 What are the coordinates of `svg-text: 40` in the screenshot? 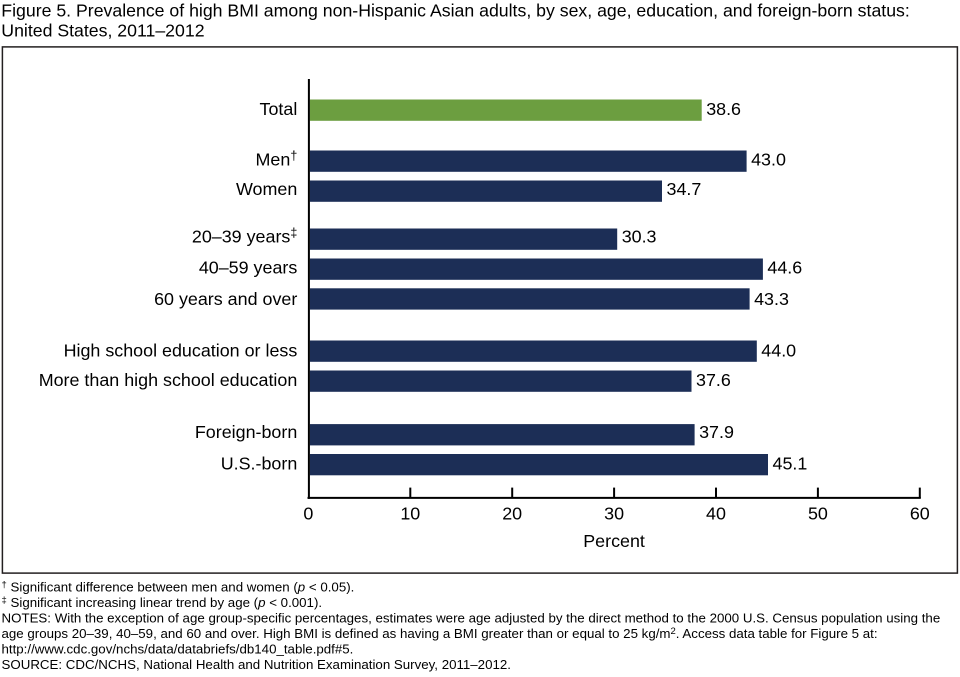 It's located at (716, 514).